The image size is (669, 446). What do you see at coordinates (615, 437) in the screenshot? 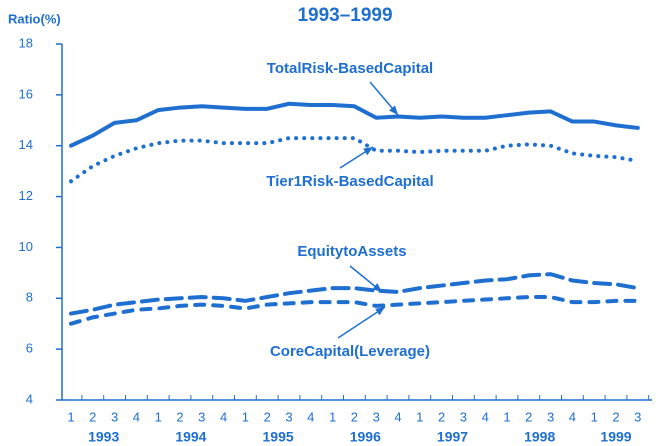
I see `year-label: 1999` at bounding box center [615, 437].